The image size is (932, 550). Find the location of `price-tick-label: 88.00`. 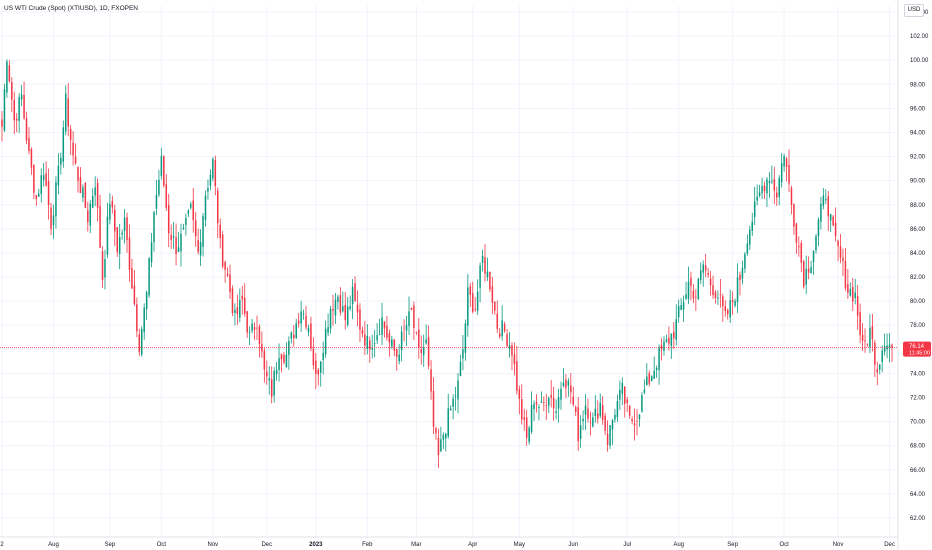

price-tick-label: 88.00 is located at coordinates (918, 206).